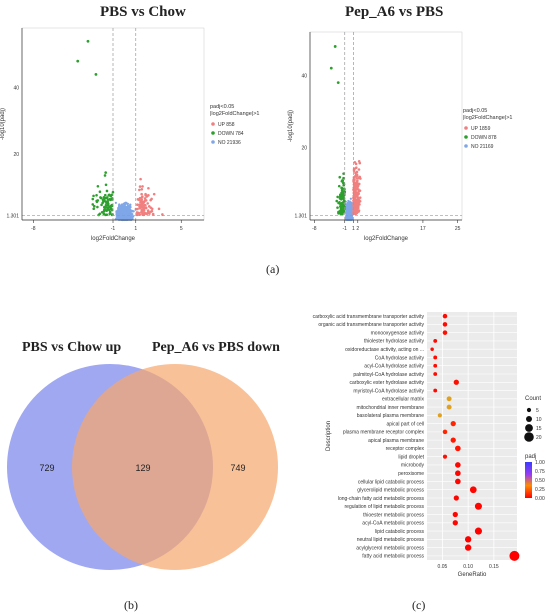 The height and width of the screenshot is (614, 550). Describe the element at coordinates (472, 575) in the screenshot. I see `x-axis-label: GeneRatio` at that location.